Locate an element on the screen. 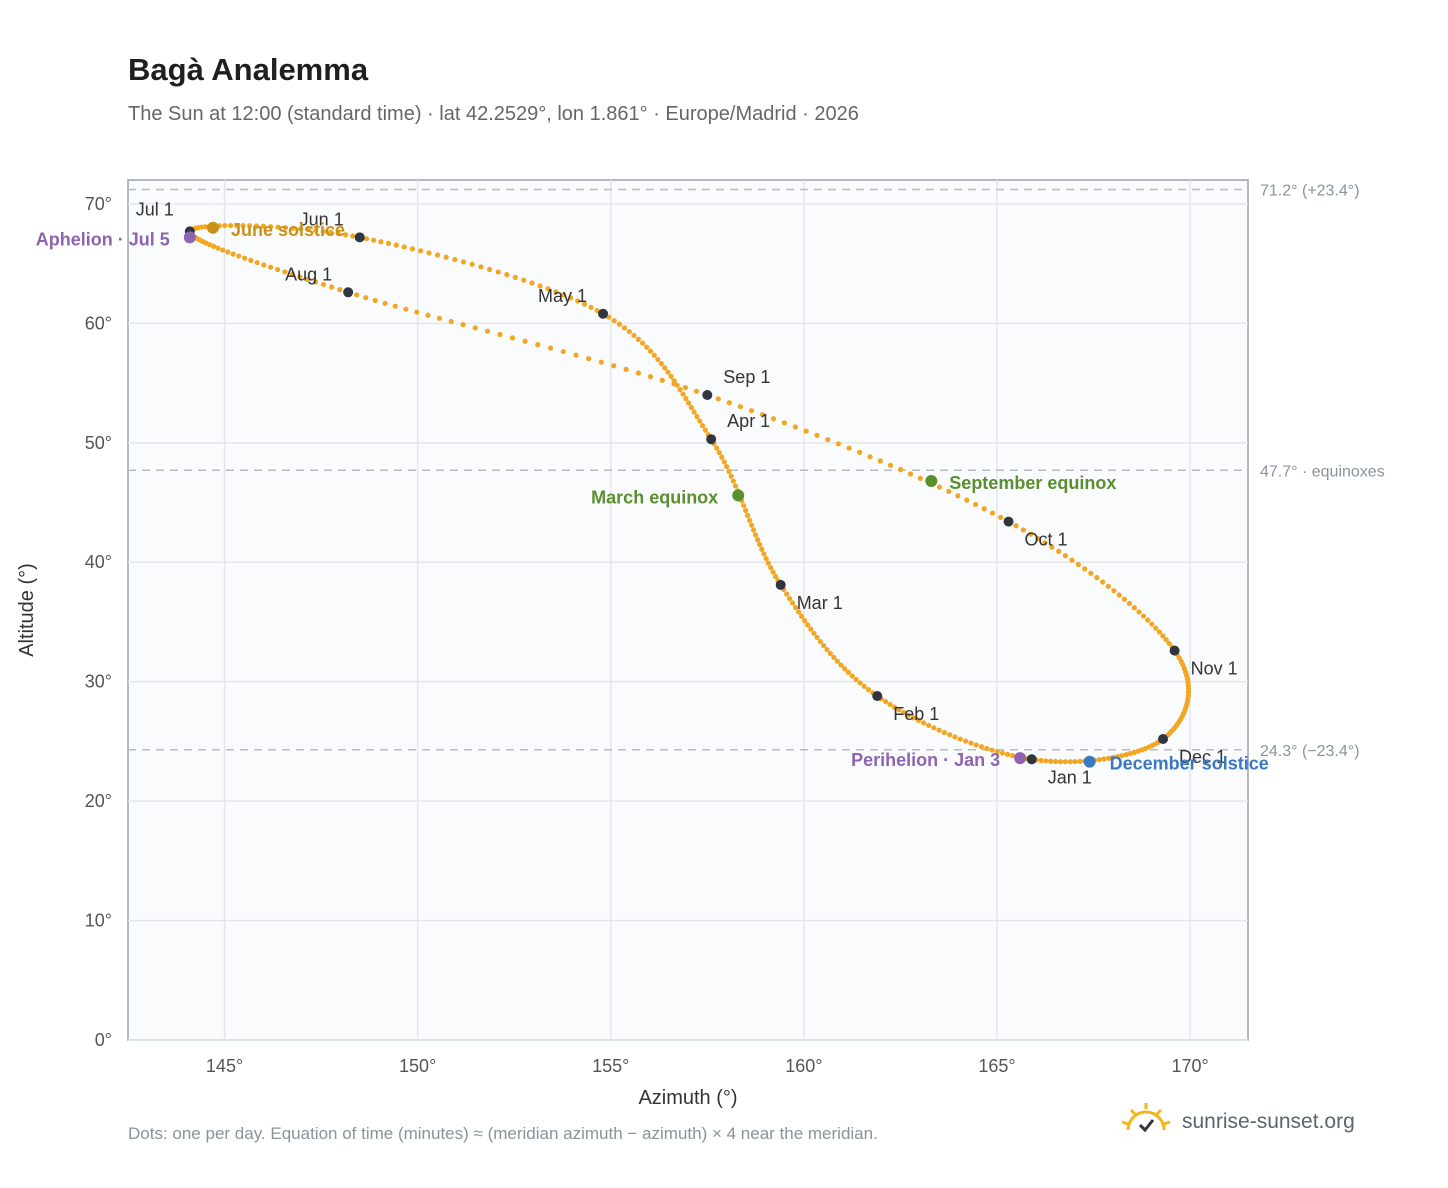 The image size is (1448, 1188). reference-line-label: 71.2° (+23.4°) is located at coordinates (1310, 191).